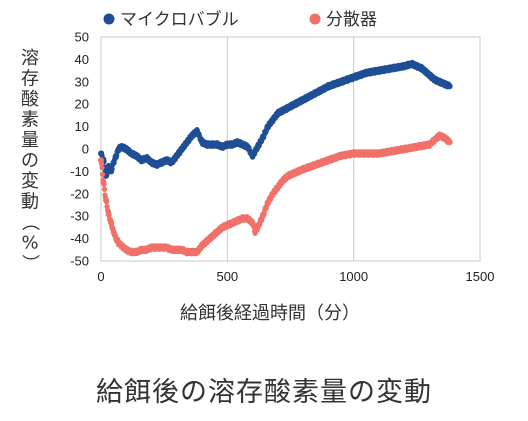 This screenshot has width=528, height=421. I want to click on y-axis-label-char: ）, so click(29, 263).